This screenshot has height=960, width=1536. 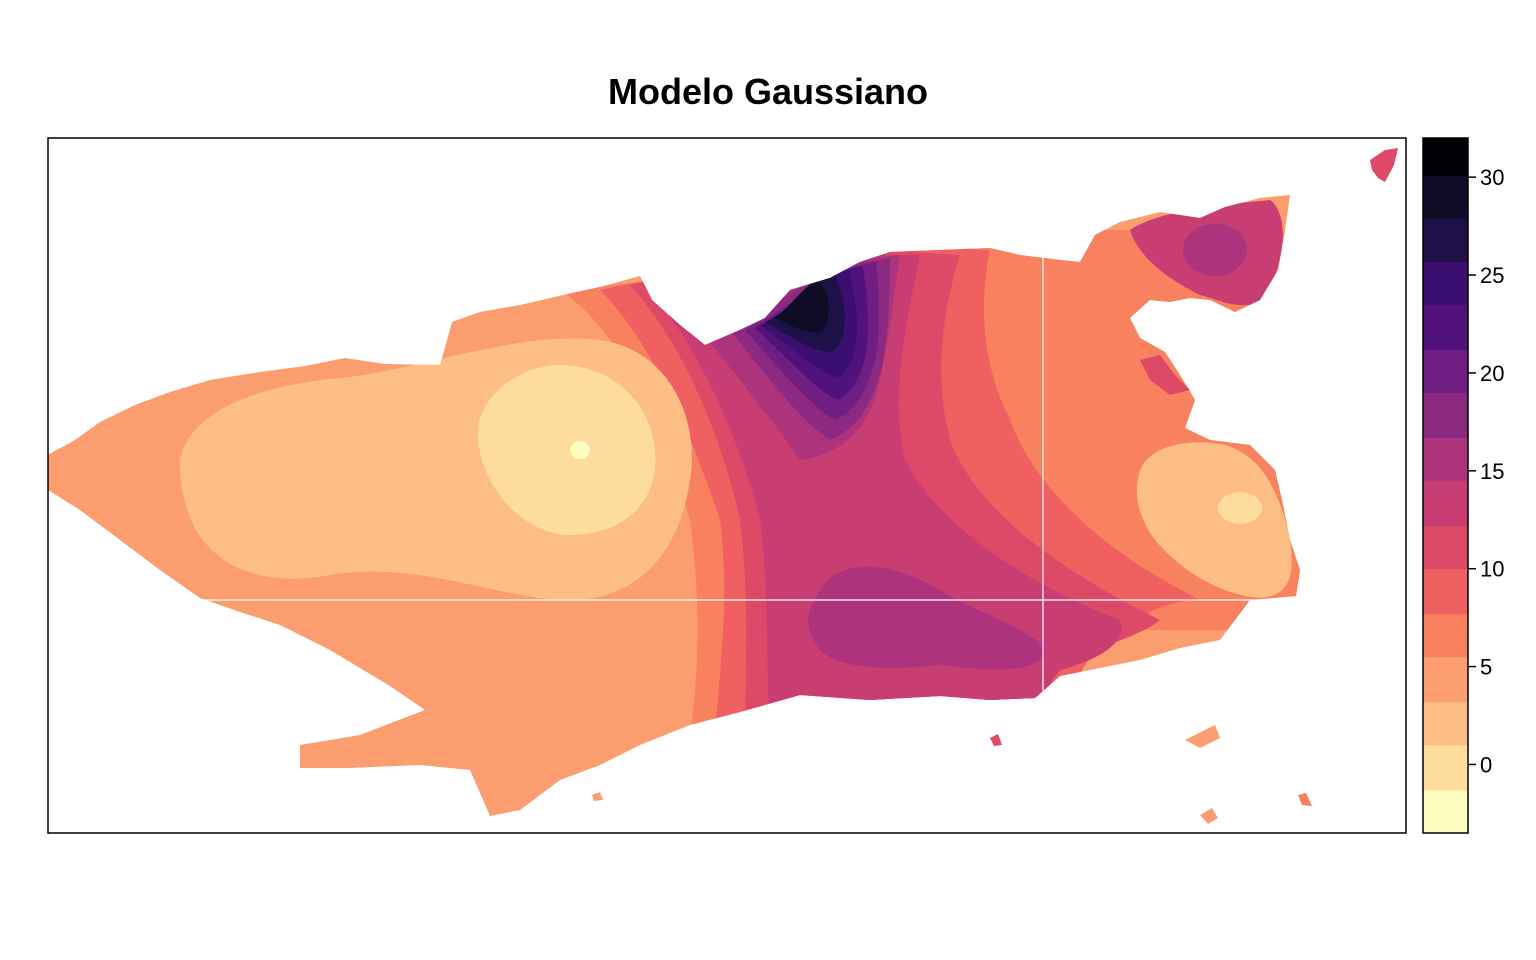 What do you see at coordinates (1486, 764) in the screenshot?
I see `colorbar-tick-label: 0` at bounding box center [1486, 764].